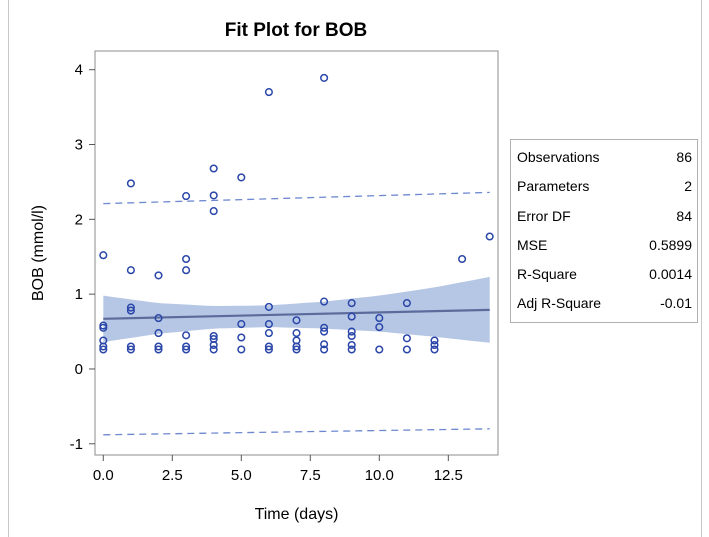  Describe the element at coordinates (296, 314) in the screenshot. I see `fit-line` at that location.